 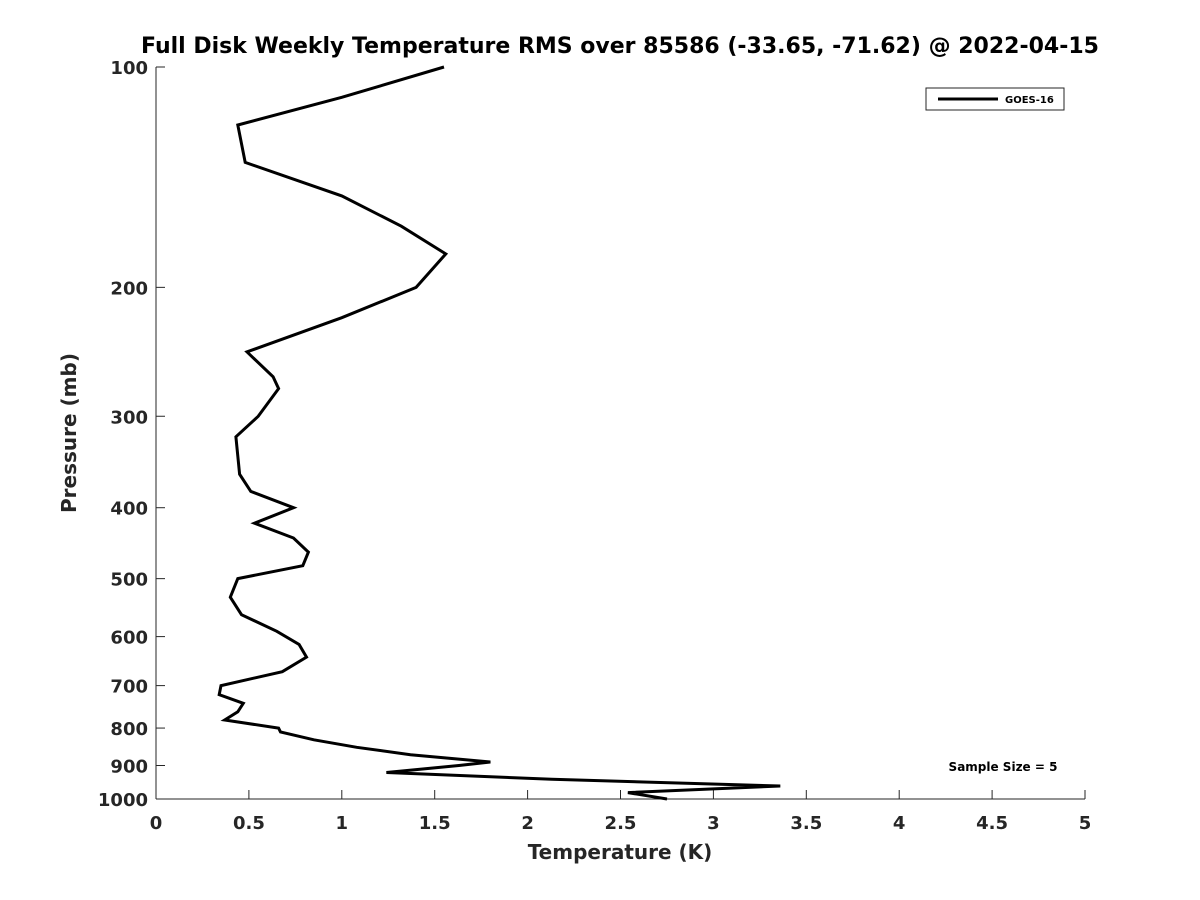 What do you see at coordinates (69, 433) in the screenshot?
I see `y-axis-label: Pressure (mb)` at bounding box center [69, 433].